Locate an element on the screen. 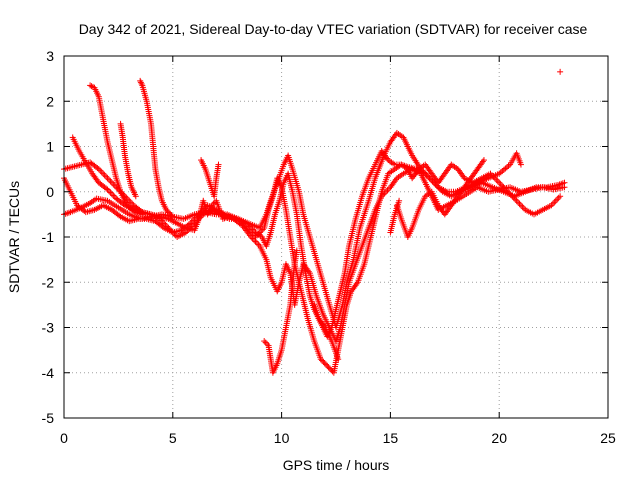 This screenshot has width=640, height=480. x-tick-label: 20 is located at coordinates (499, 438).